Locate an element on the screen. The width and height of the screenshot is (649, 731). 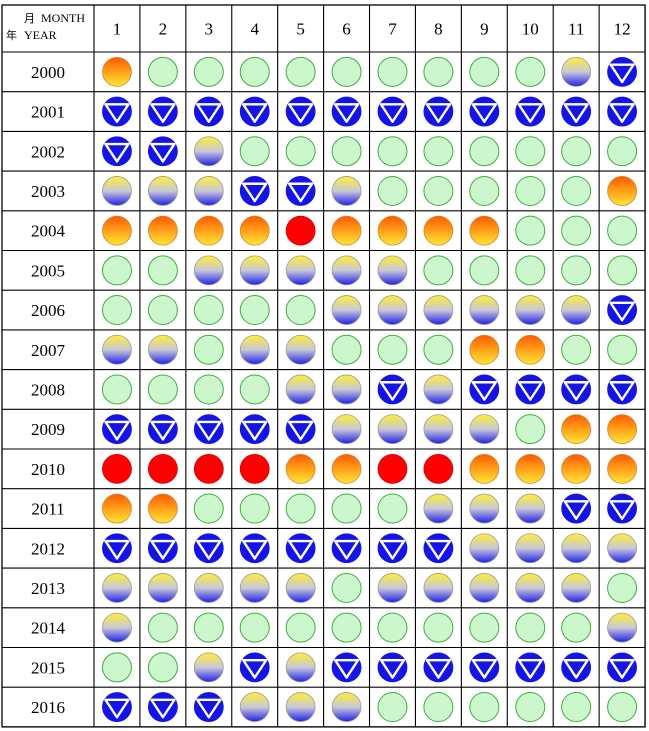
corner-year-label: YEAR is located at coordinates (40, 35).